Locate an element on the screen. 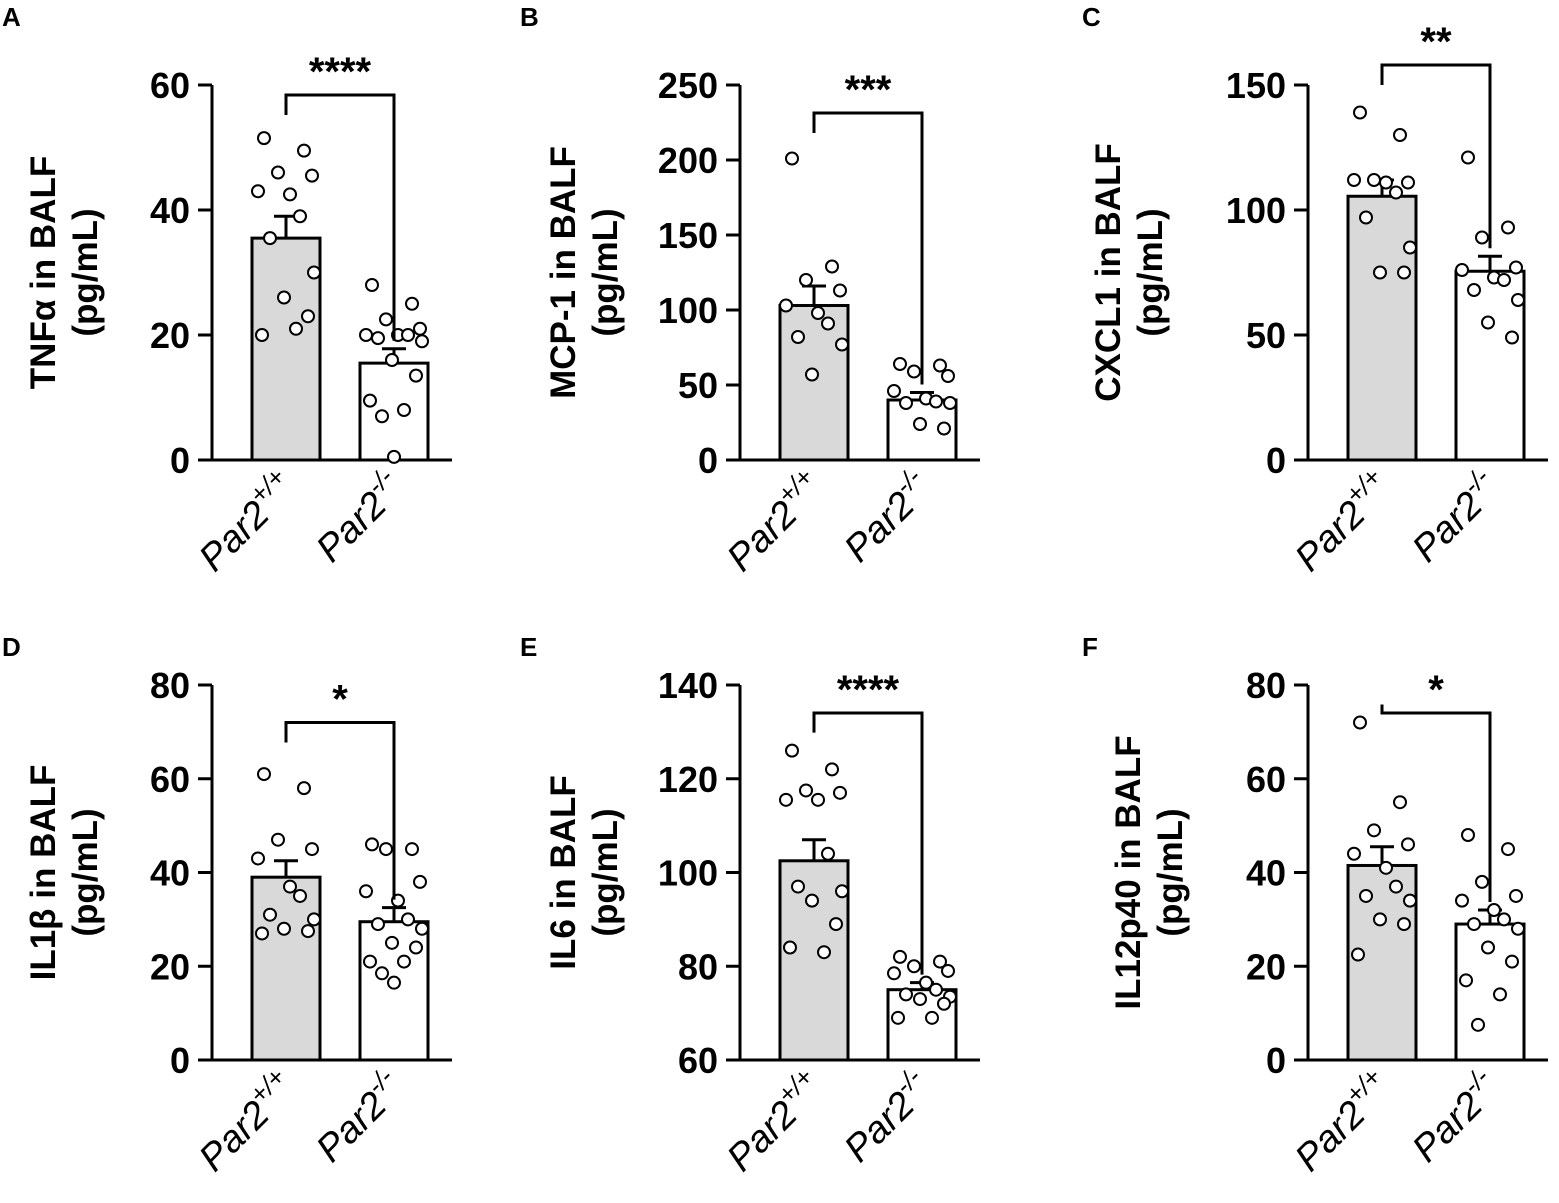  y-tick-label: 150 is located at coordinates (1256, 85).